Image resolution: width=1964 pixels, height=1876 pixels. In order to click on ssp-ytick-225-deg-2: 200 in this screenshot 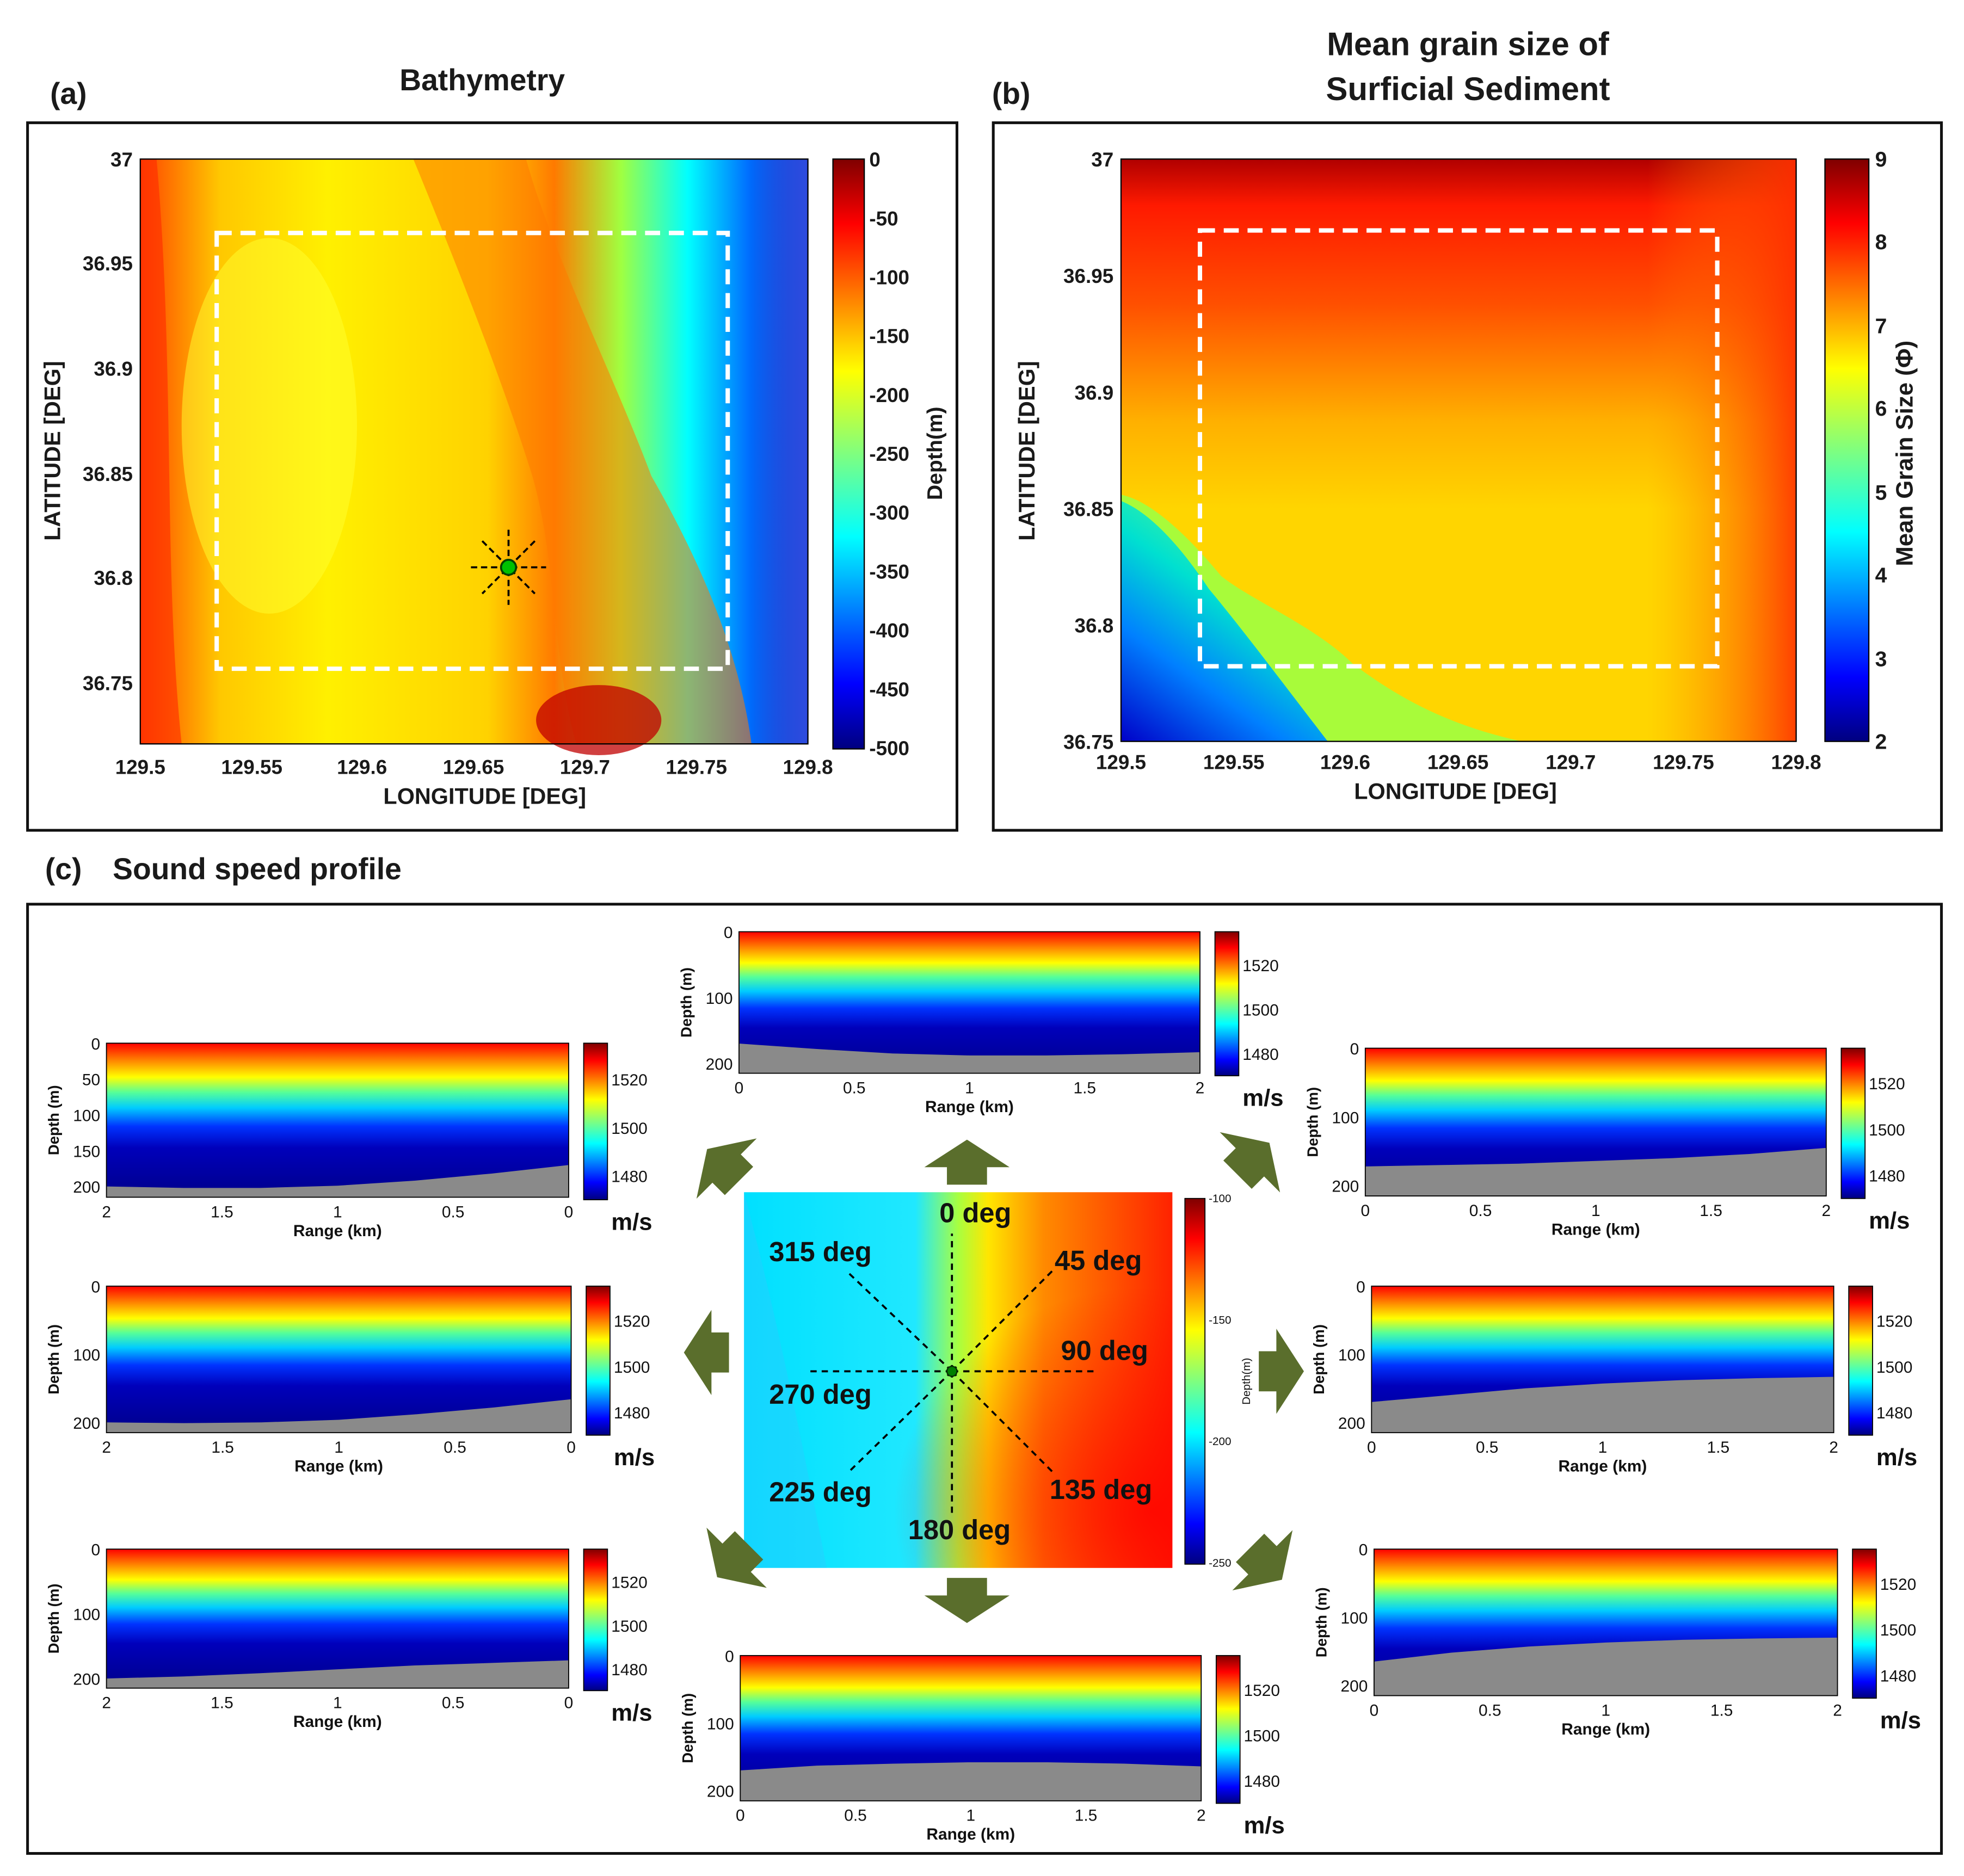, I will do `click(86, 1679)`.